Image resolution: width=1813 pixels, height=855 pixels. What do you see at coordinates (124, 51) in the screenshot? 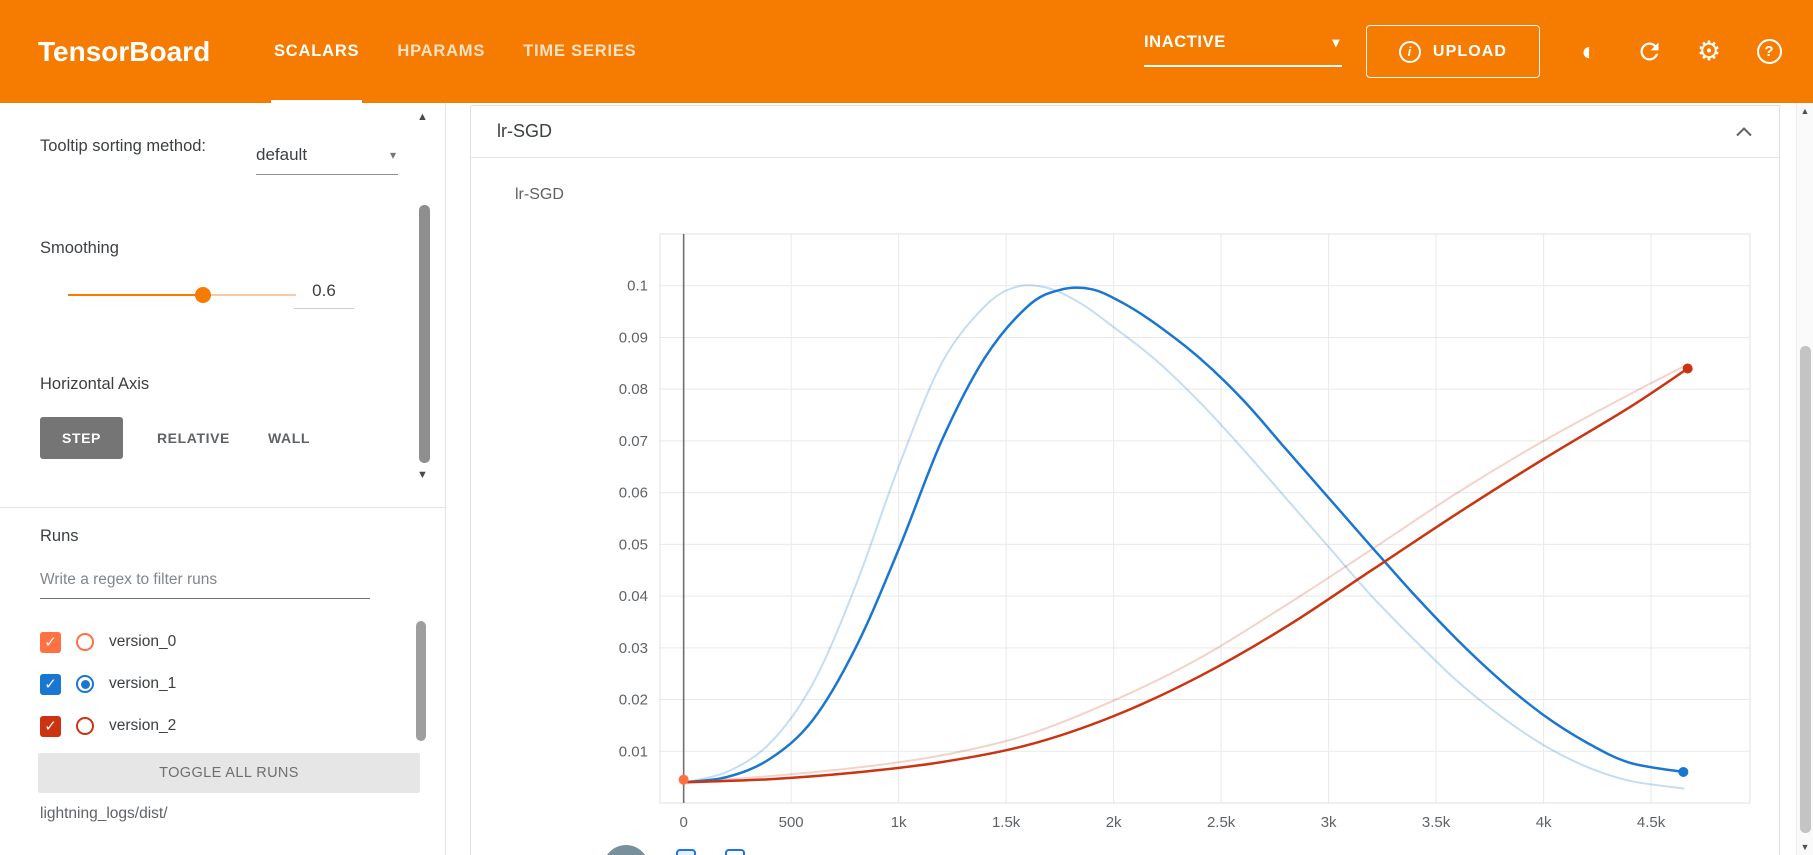
I see `app-title: TensorBoard` at bounding box center [124, 51].